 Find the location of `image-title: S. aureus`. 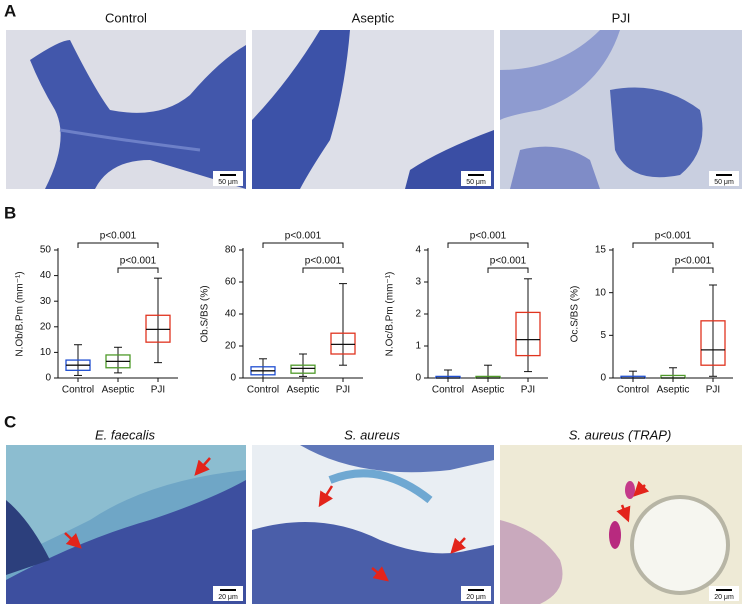

image-title: S. aureus is located at coordinates (372, 434).